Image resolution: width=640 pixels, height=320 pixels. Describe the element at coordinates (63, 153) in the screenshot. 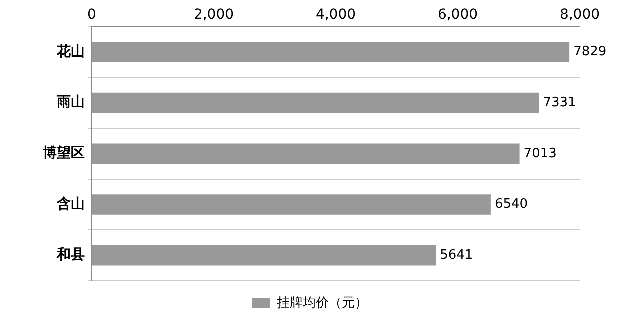

I see `y-tick-label: 博望区` at that location.